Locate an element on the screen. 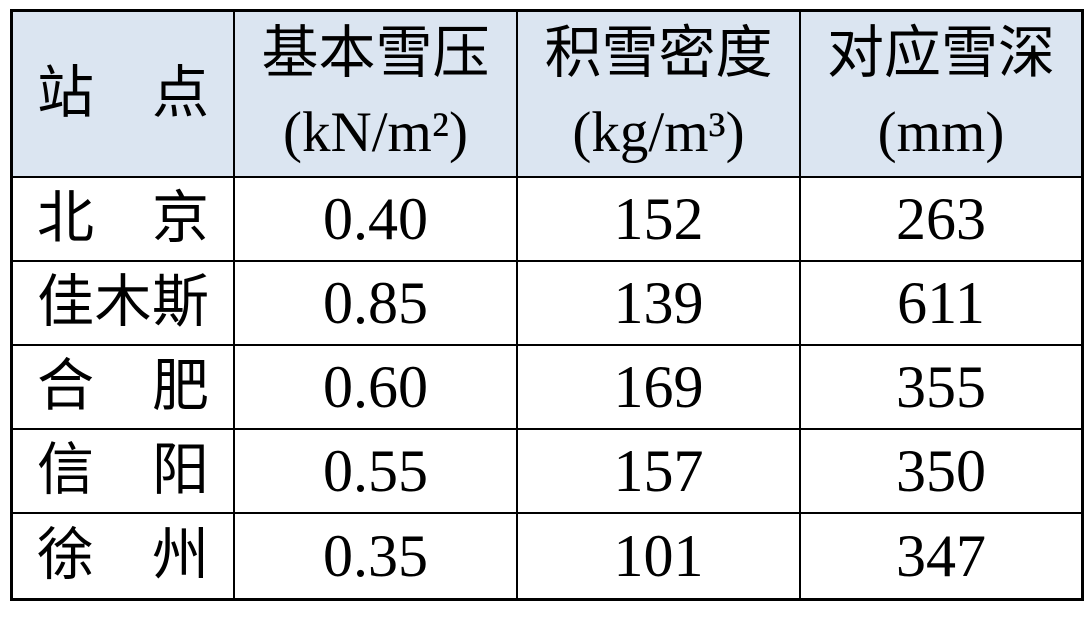 The height and width of the screenshot is (622, 1091). depth-cell: 355 is located at coordinates (941, 388).